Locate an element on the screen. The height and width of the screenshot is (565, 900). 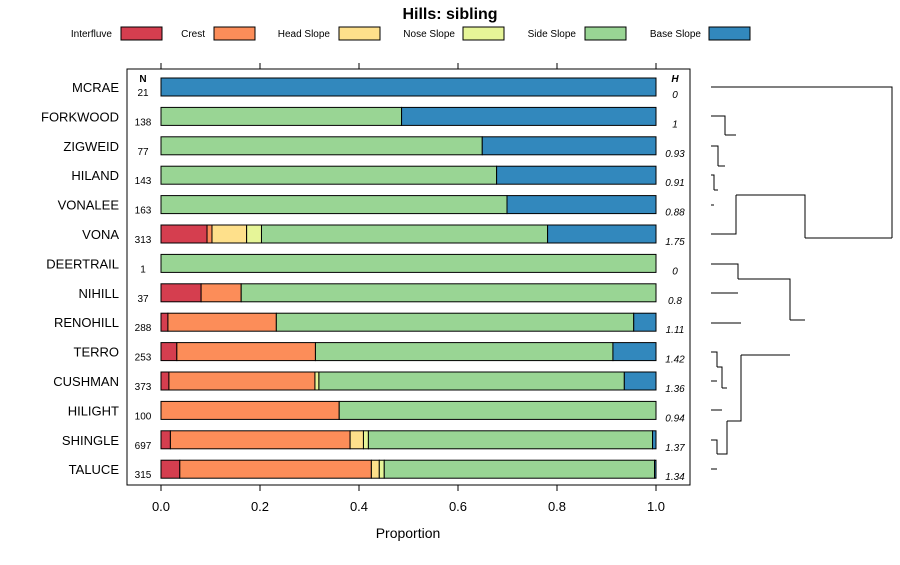
h-value: 0.93 is located at coordinates (675, 154).